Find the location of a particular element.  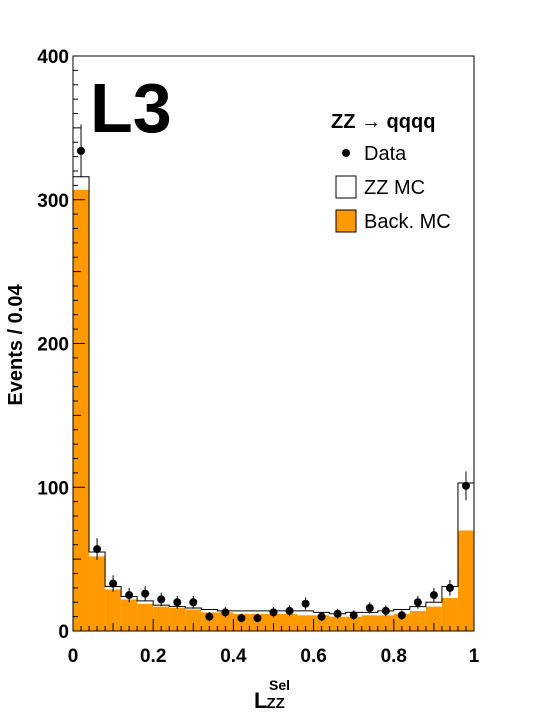

legend-data-marker is located at coordinates (346, 153).